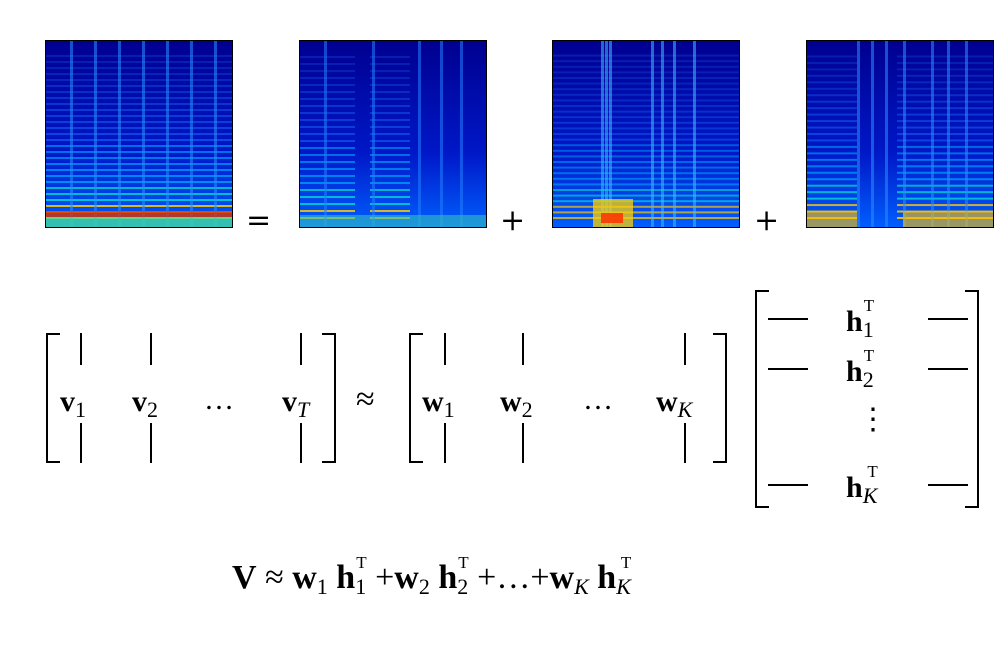 Image resolution: width=1008 pixels, height=660 pixels. I want to click on plus-sign-1: +, so click(513, 220).